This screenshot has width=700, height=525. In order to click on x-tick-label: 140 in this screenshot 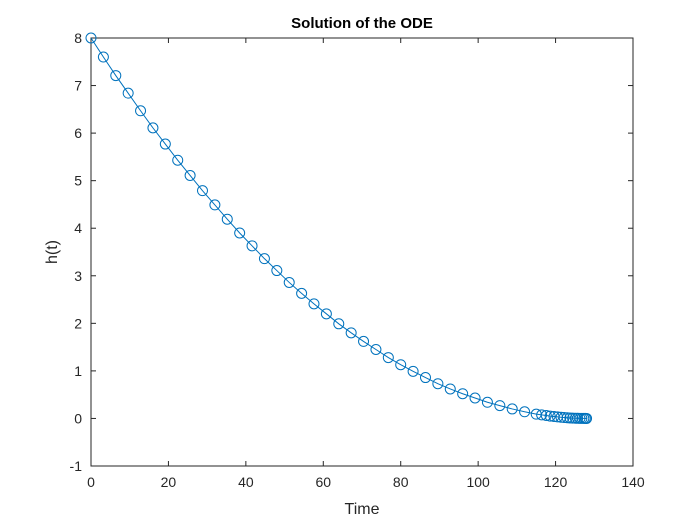, I will do `click(633, 482)`.